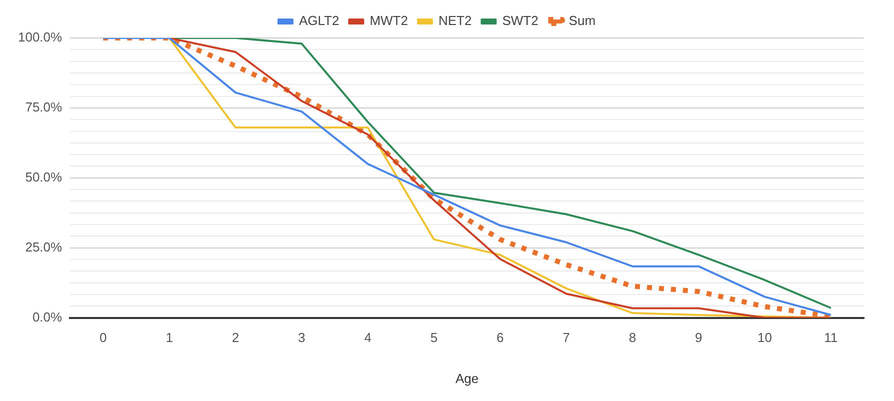  Describe the element at coordinates (44, 176) in the screenshot. I see `y-tick-label: 50.0%` at that location.